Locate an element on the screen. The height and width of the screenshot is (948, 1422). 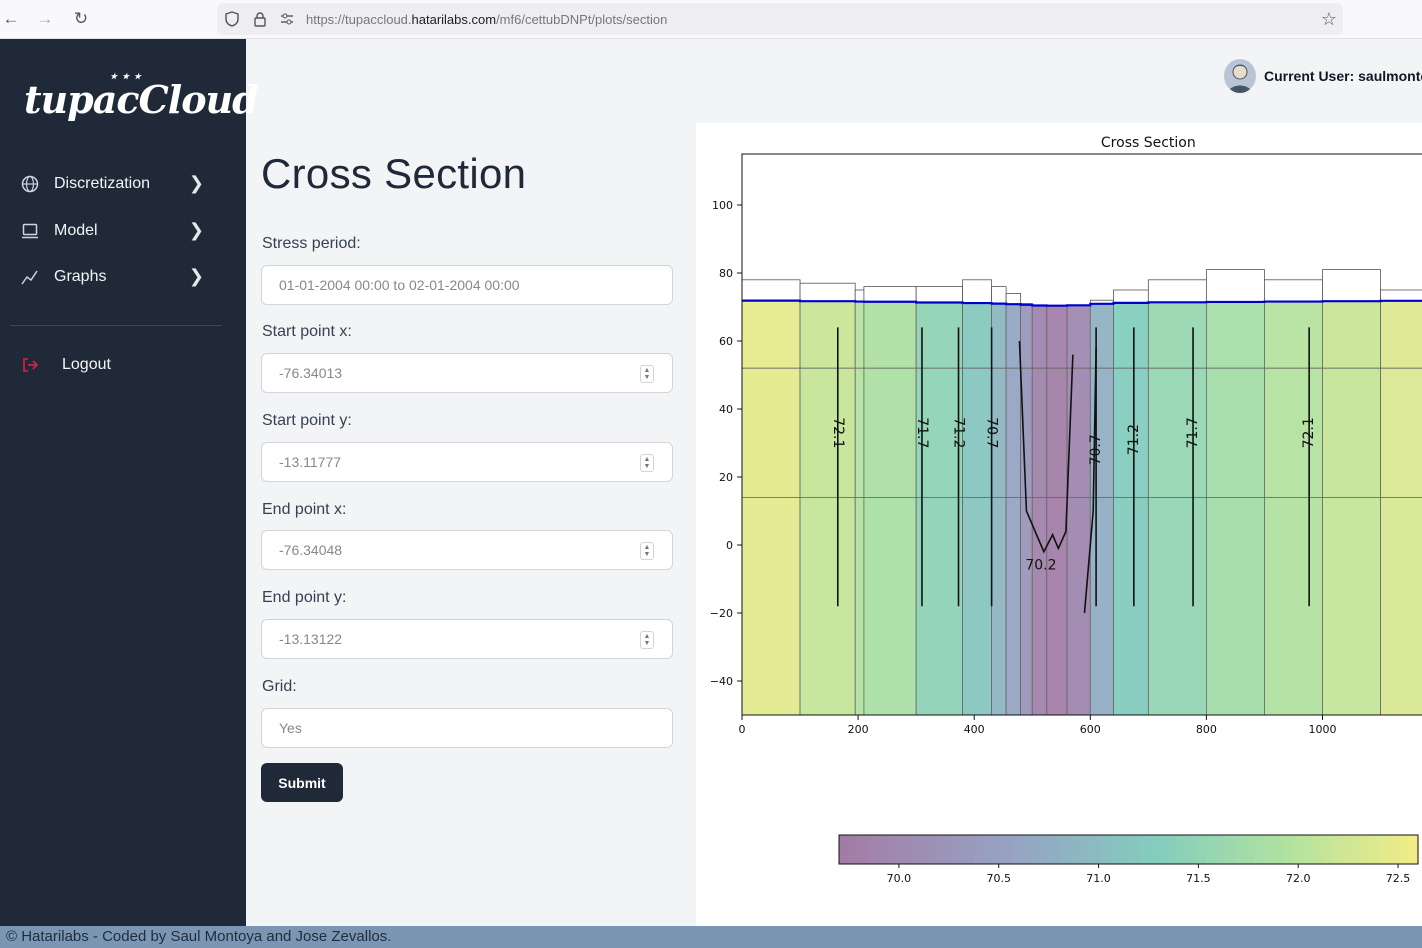
stress-period-select: 01-01-2004 00:00 to 02-01-2004 00:00 is located at coordinates (467, 285).